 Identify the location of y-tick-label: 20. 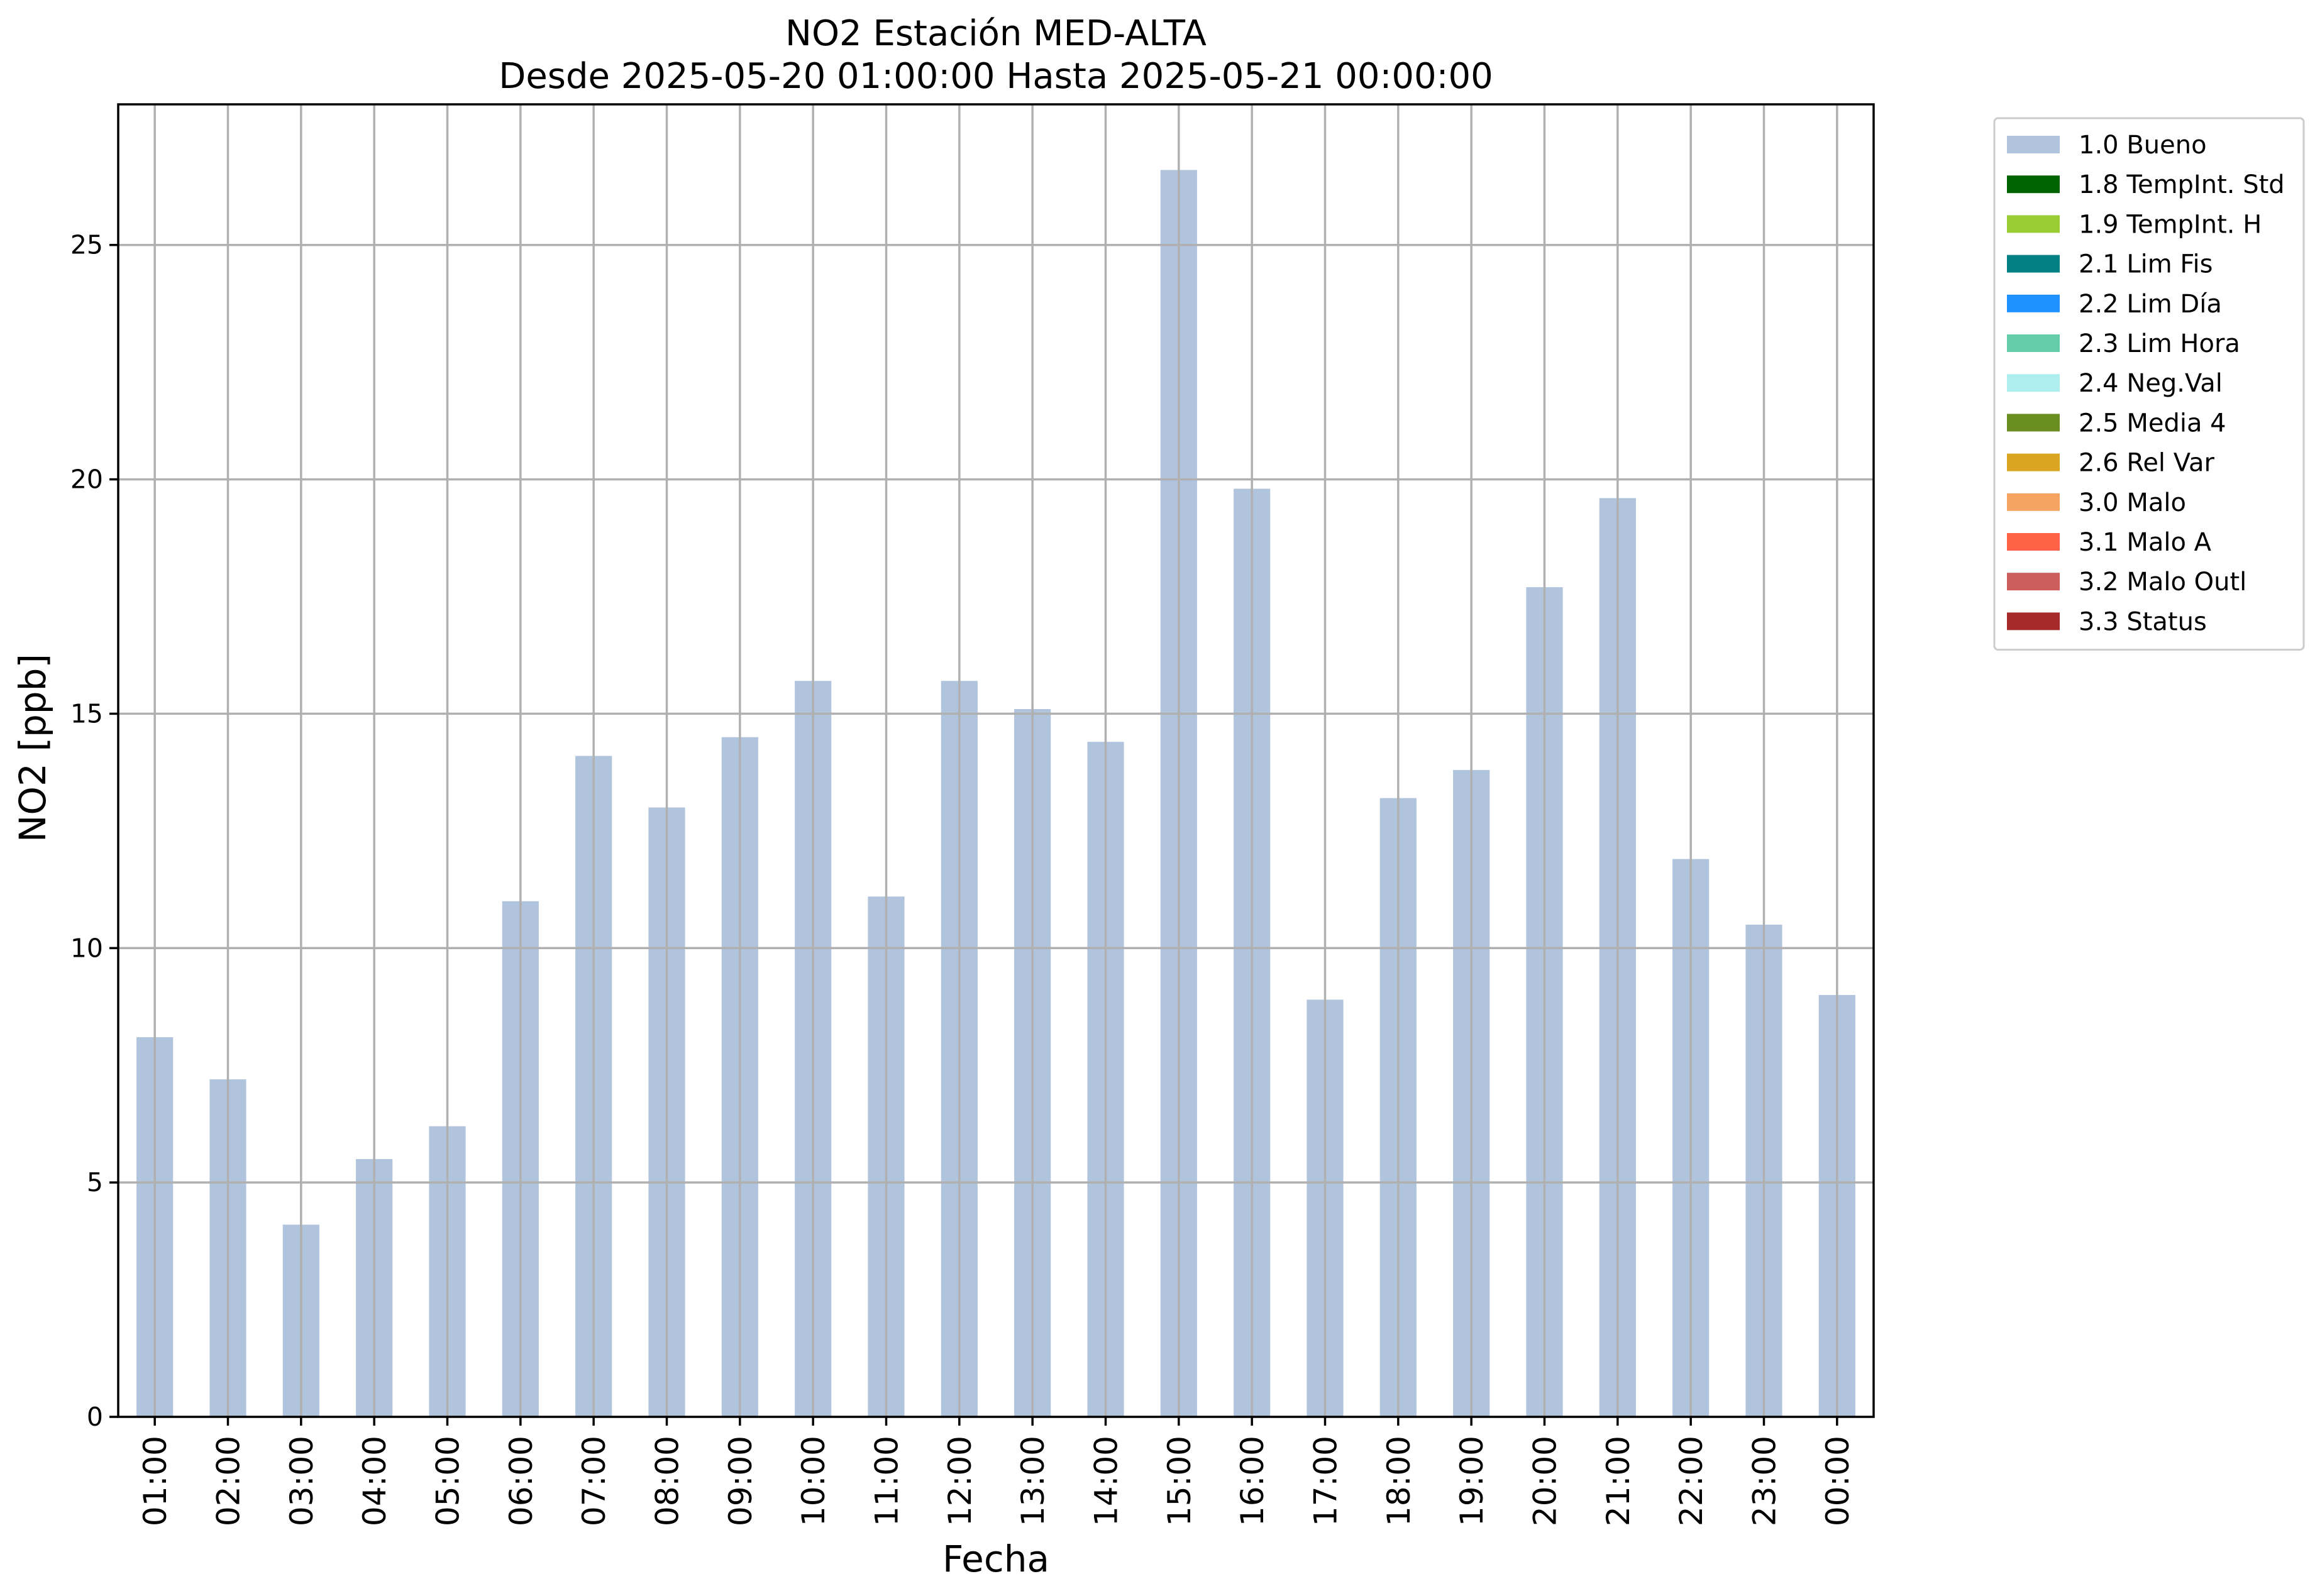
(86, 480).